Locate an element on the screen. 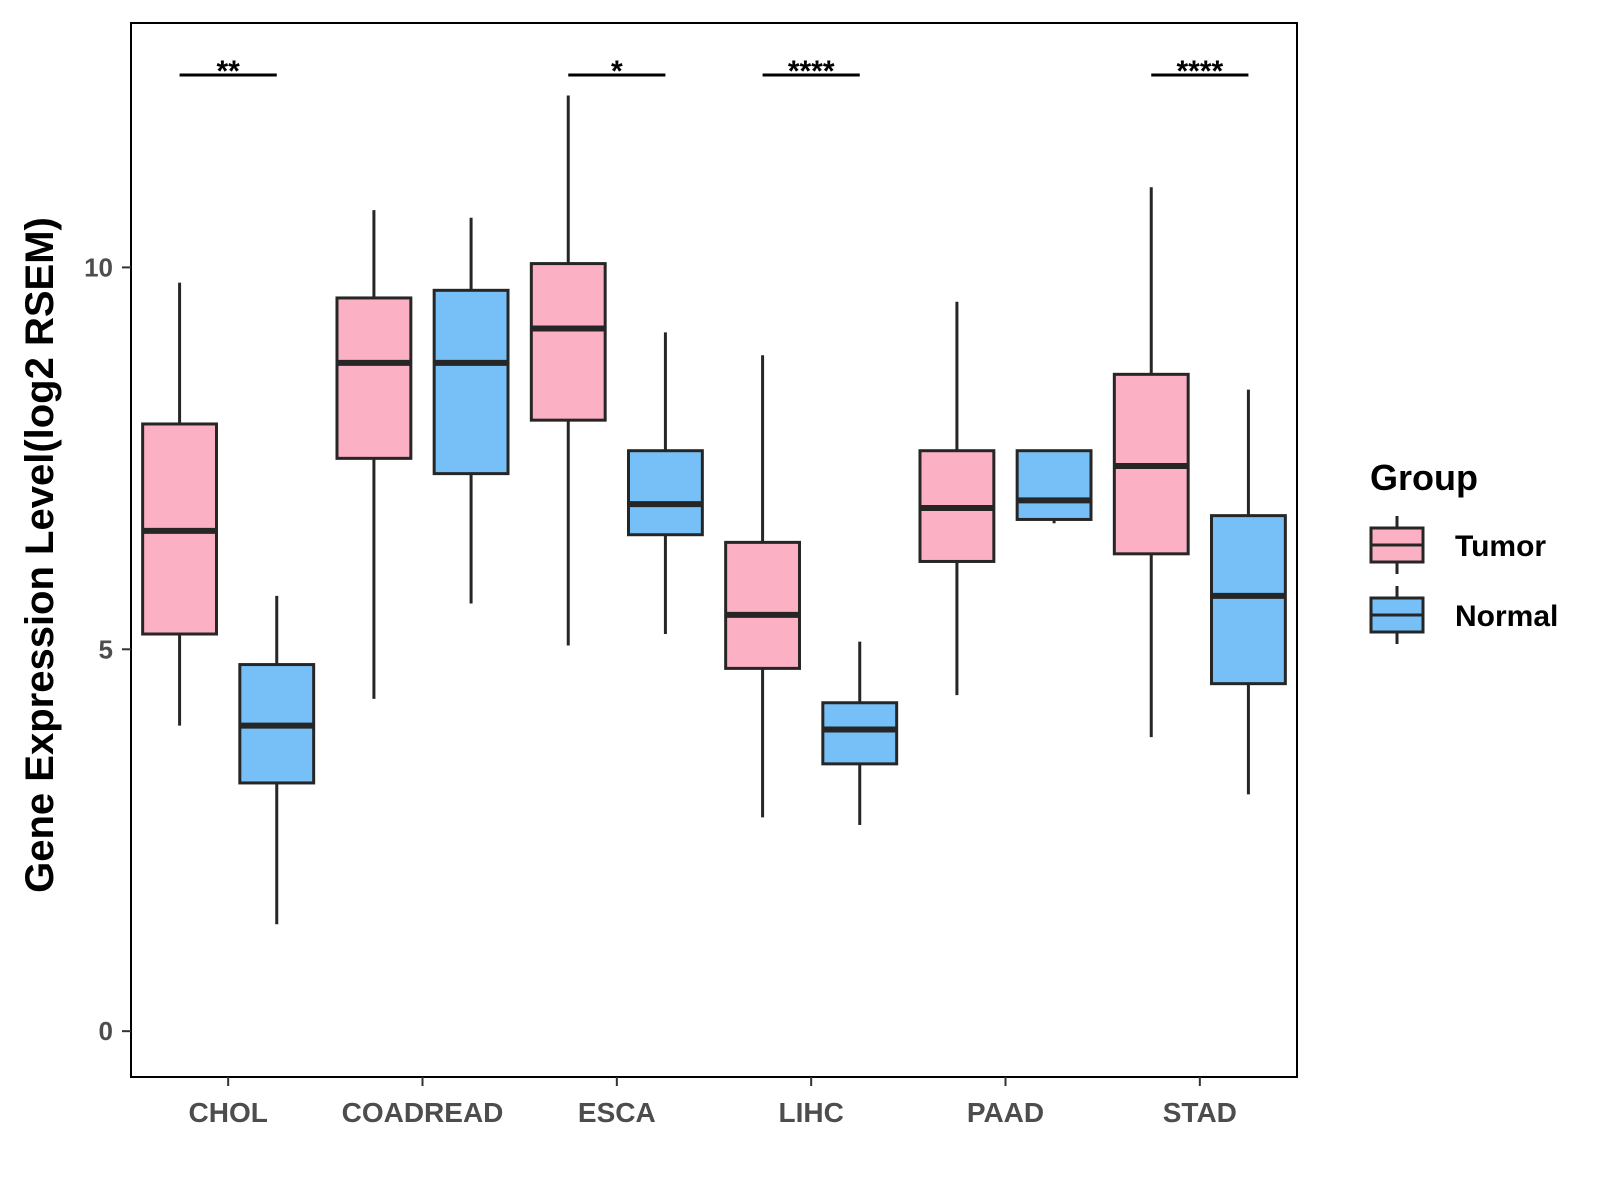 Image resolution: width=1600 pixels, height=1200 pixels. y-tick-label: 5 is located at coordinates (106, 649).